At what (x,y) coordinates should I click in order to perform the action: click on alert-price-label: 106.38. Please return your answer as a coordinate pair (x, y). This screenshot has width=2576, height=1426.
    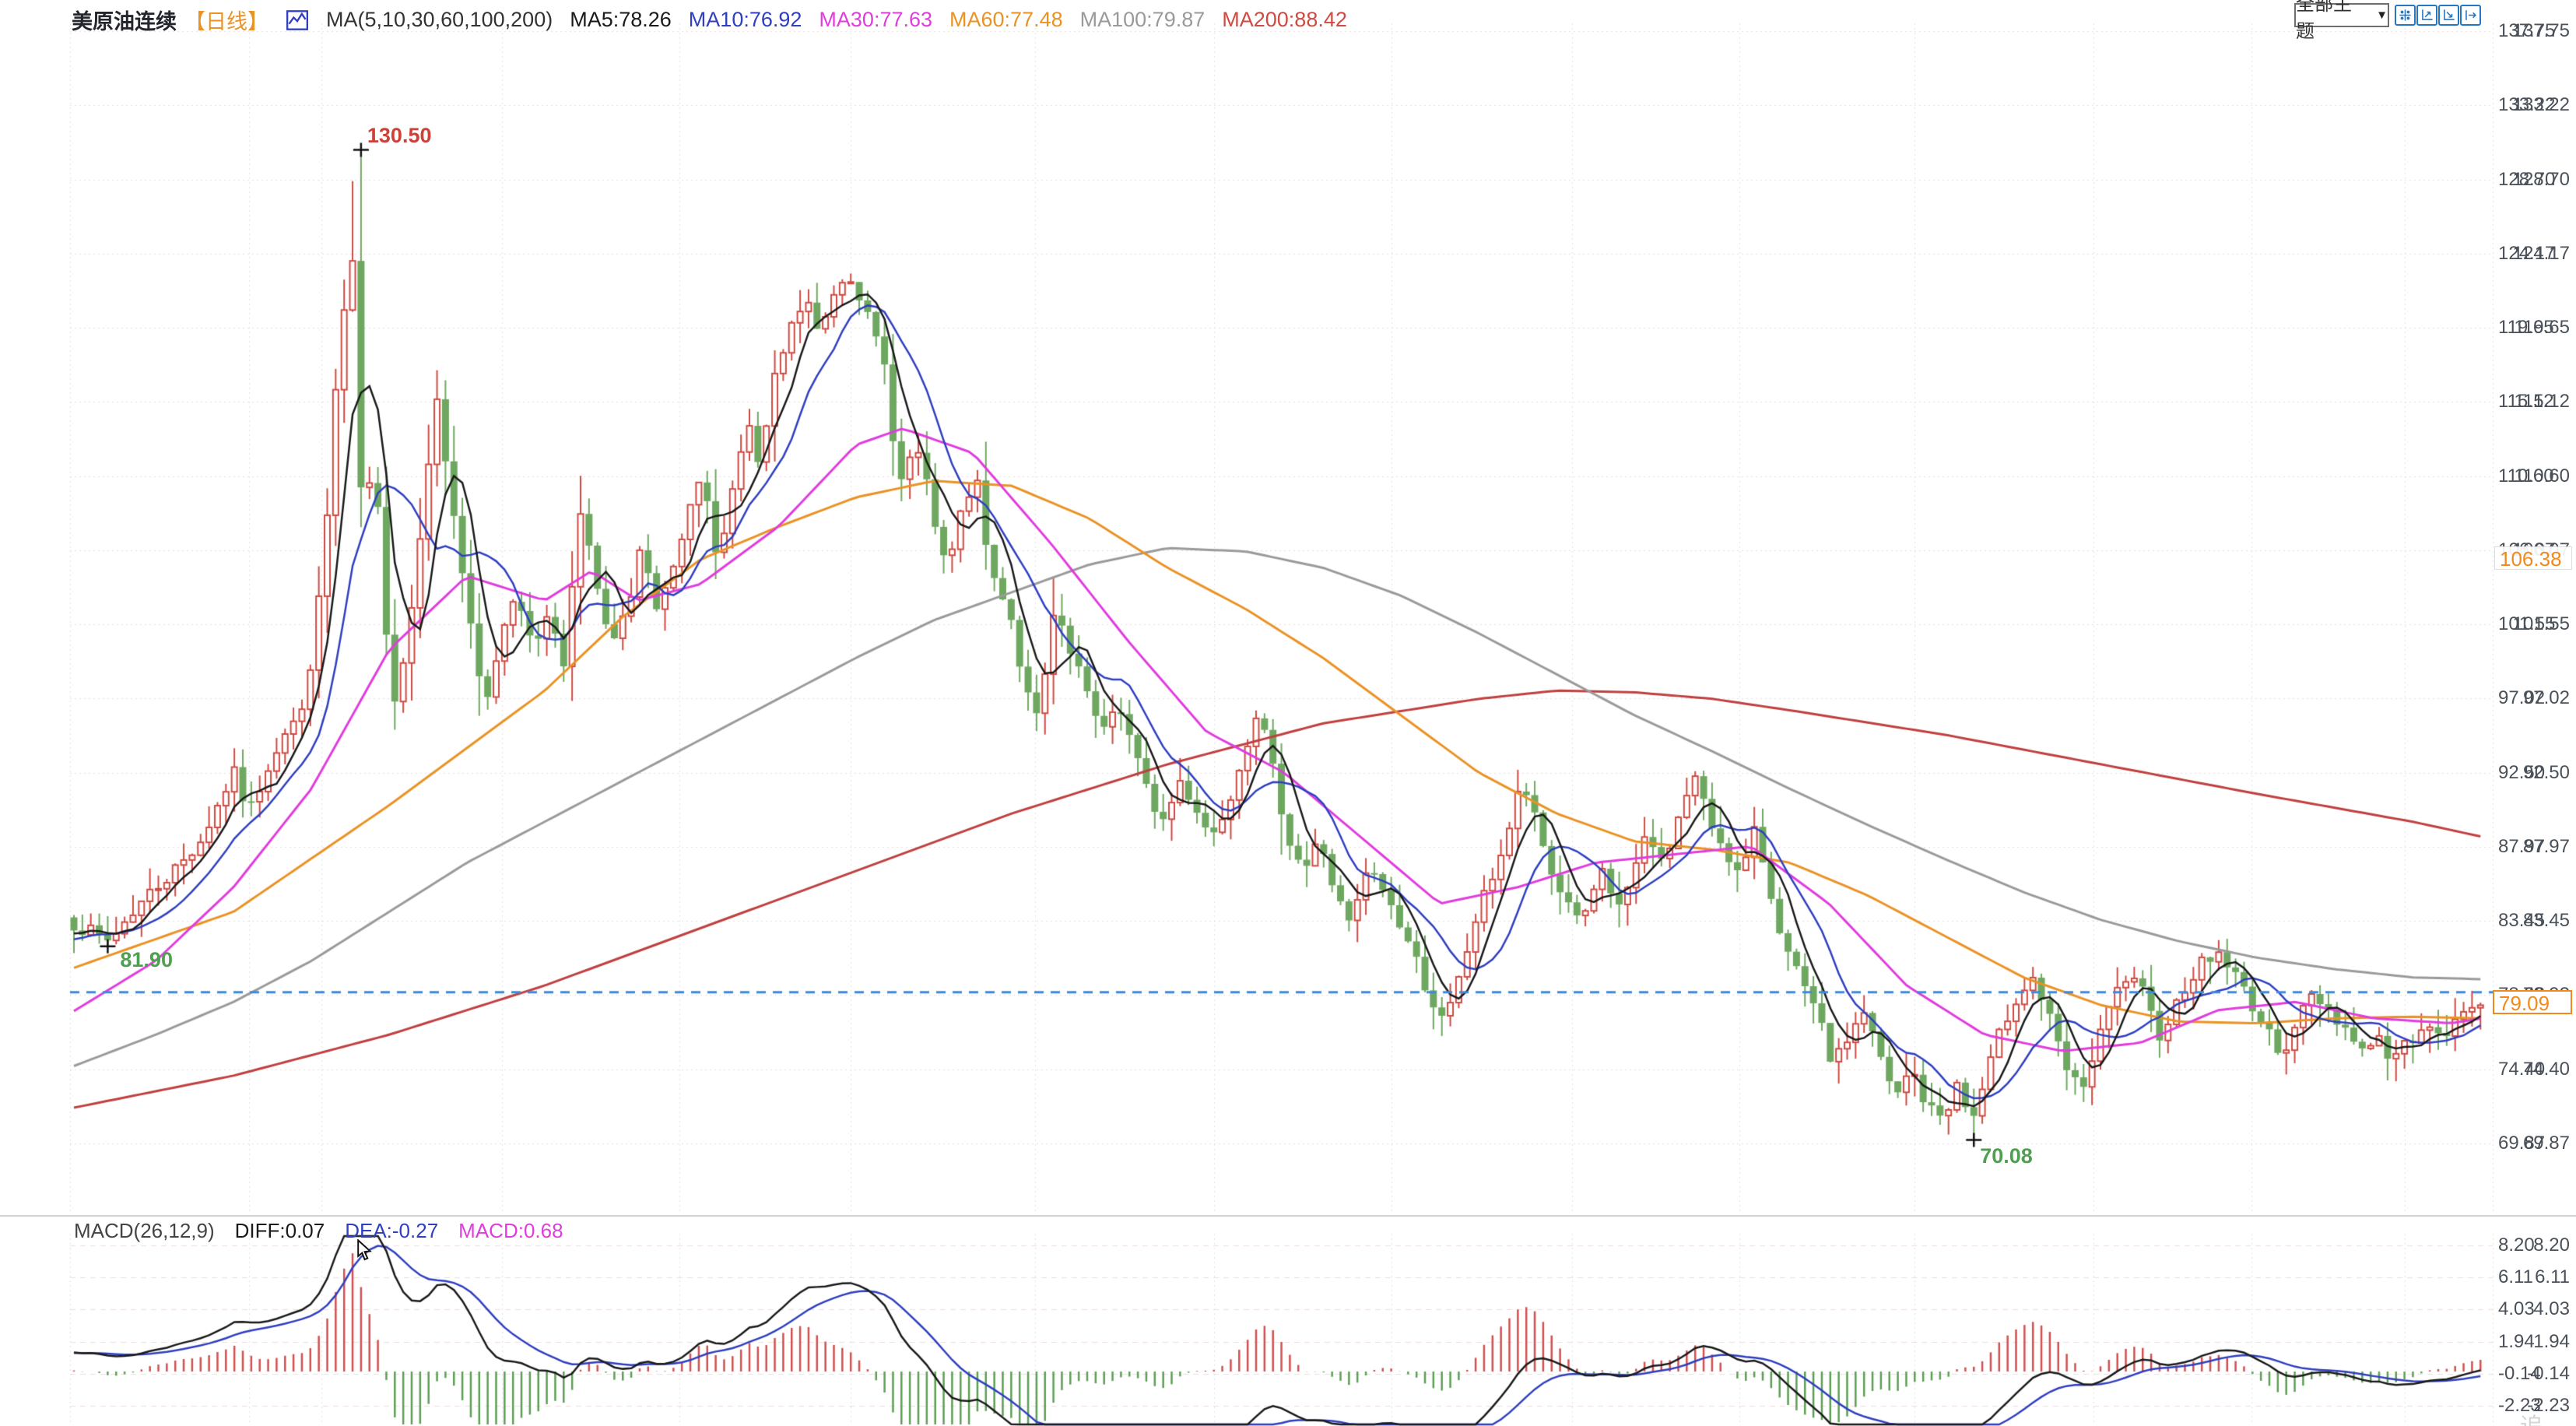
    Looking at the image, I should click on (2533, 558).